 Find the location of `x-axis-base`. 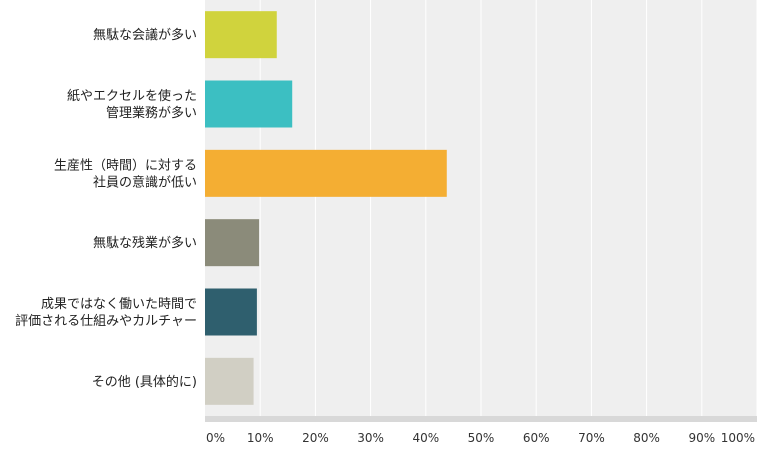

x-axis-base is located at coordinates (481, 419).